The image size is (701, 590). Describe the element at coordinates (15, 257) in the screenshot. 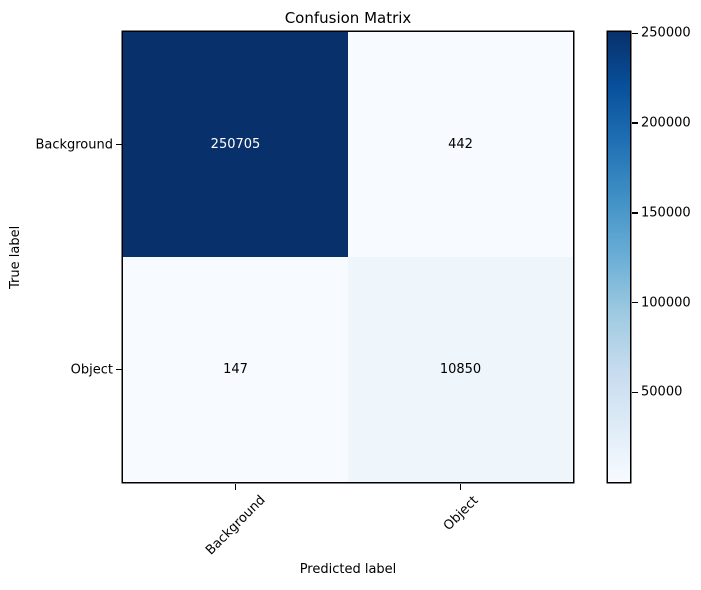

I see `y-axis-label: True label` at that location.